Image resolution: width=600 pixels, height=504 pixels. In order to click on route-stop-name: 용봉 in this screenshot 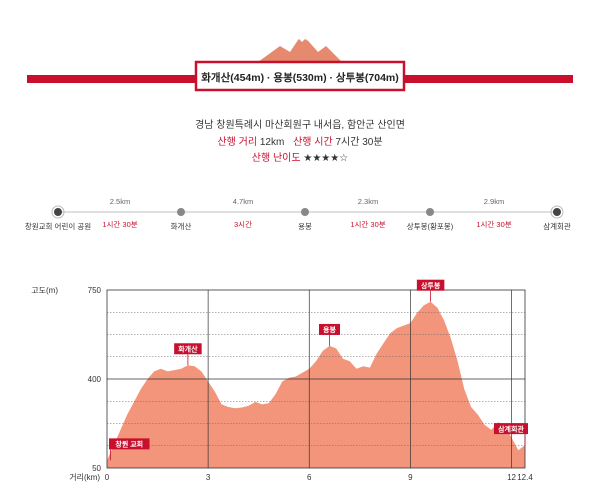, I will do `click(305, 226)`.